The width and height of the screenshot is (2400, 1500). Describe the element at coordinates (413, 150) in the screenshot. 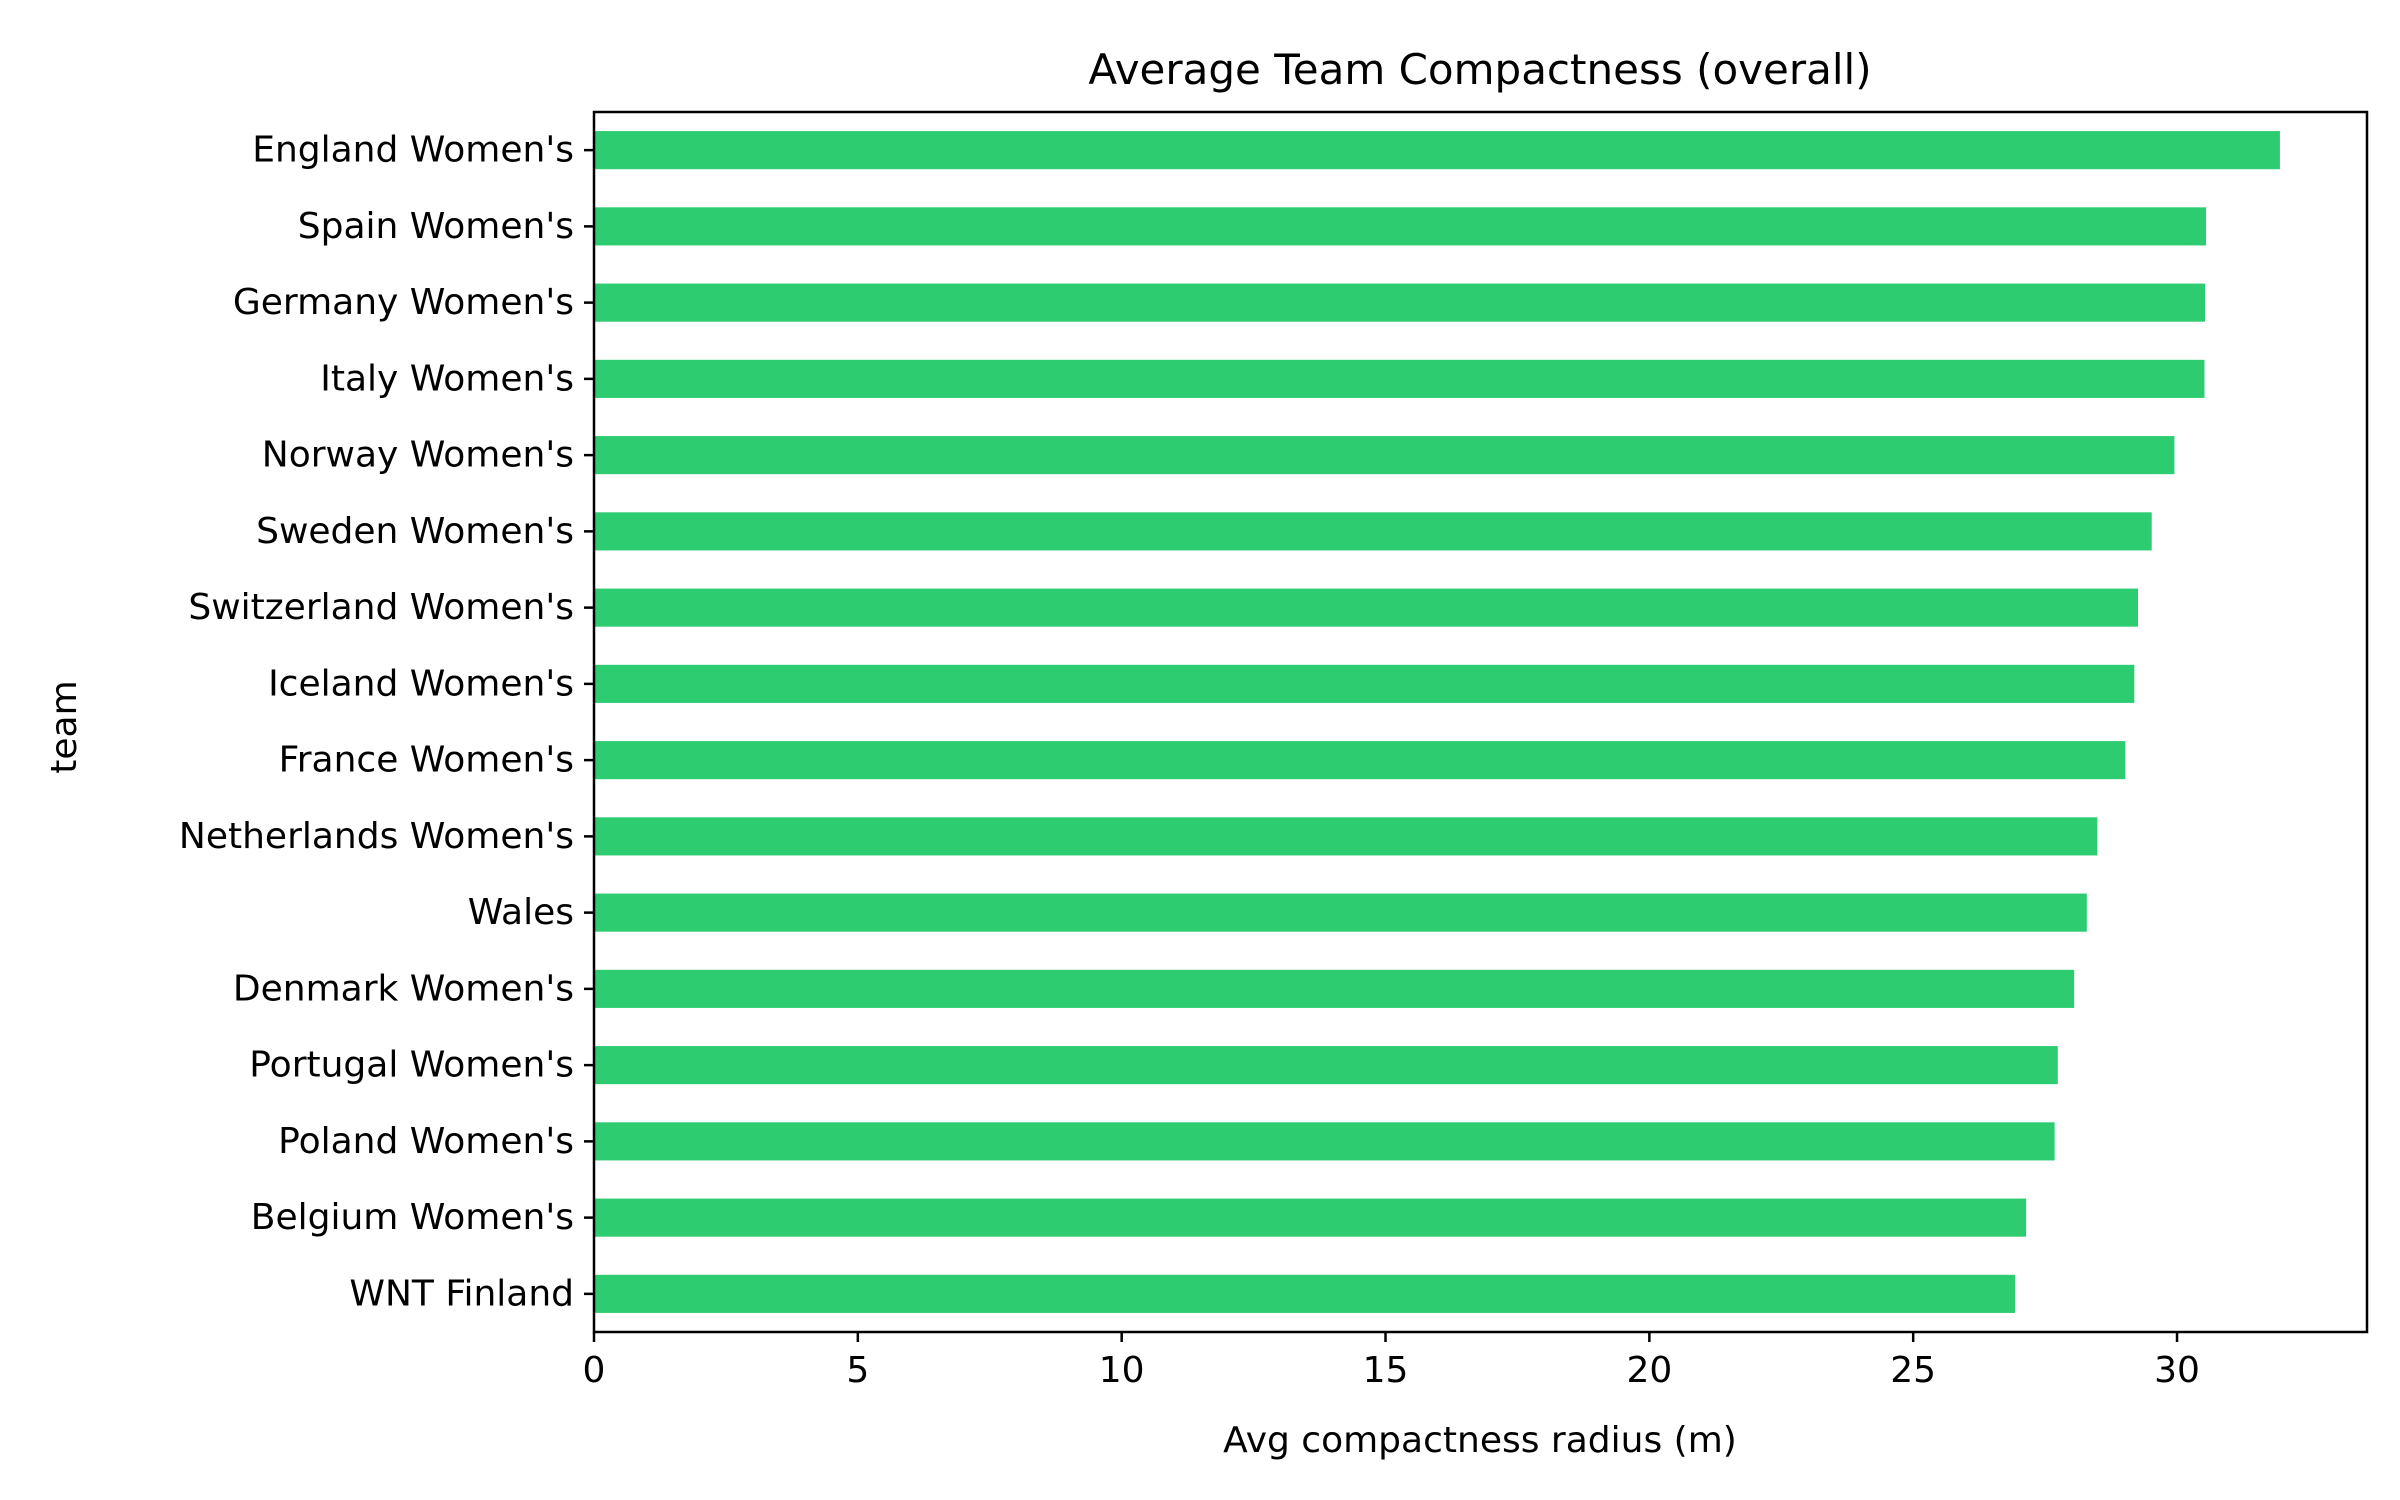

I see `y-tick-label: England Women's` at that location.